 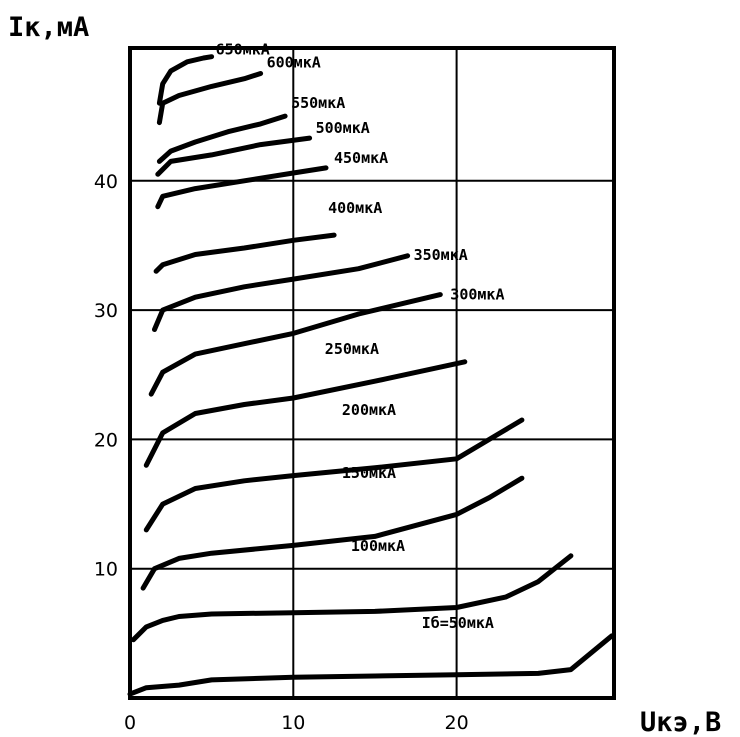 I want to click on x-tick-label: 20, so click(x=457, y=723).